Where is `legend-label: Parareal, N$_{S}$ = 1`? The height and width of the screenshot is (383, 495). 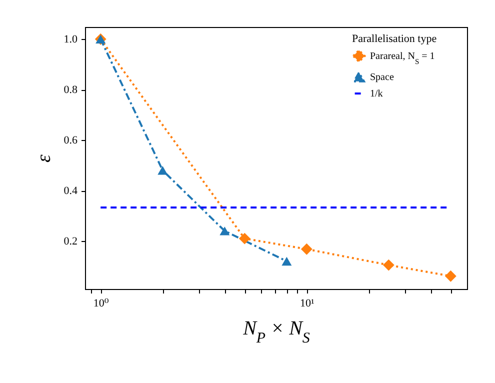
legend-label: Parareal, N$_{S}$ = 1 is located at coordinates (402, 58).